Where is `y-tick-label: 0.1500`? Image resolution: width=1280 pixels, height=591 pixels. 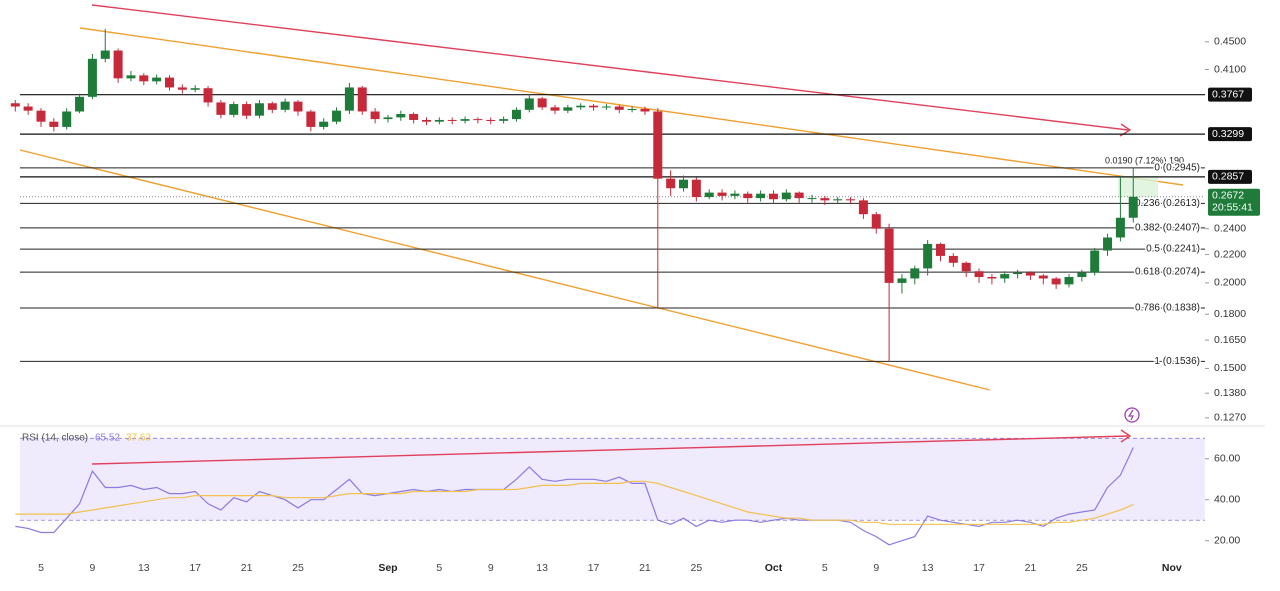
y-tick-label: 0.1500 is located at coordinates (1230, 368).